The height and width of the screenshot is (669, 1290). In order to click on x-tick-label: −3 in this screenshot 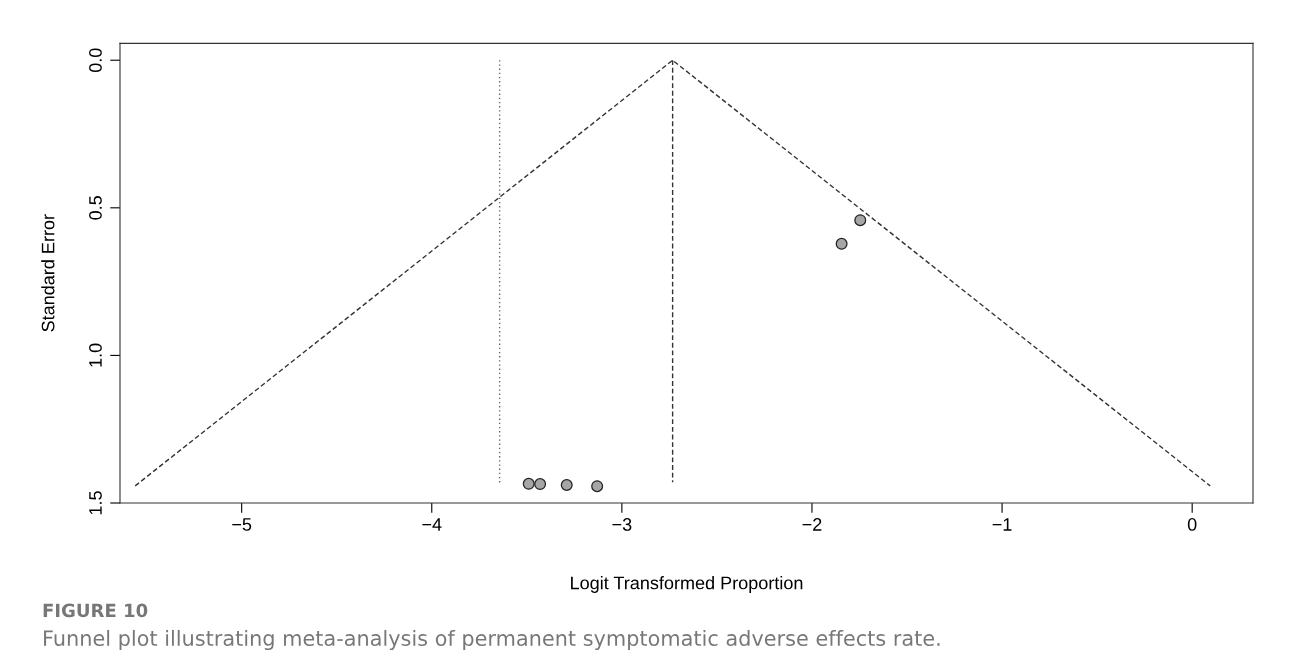, I will do `click(622, 524)`.